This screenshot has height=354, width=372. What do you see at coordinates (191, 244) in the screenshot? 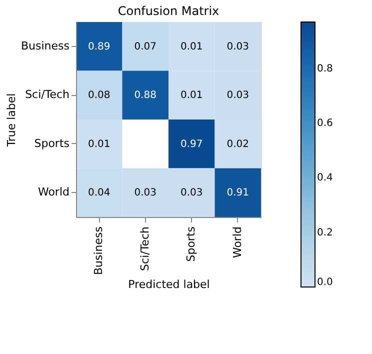
I see `x-tick-label: Sports` at bounding box center [191, 244].